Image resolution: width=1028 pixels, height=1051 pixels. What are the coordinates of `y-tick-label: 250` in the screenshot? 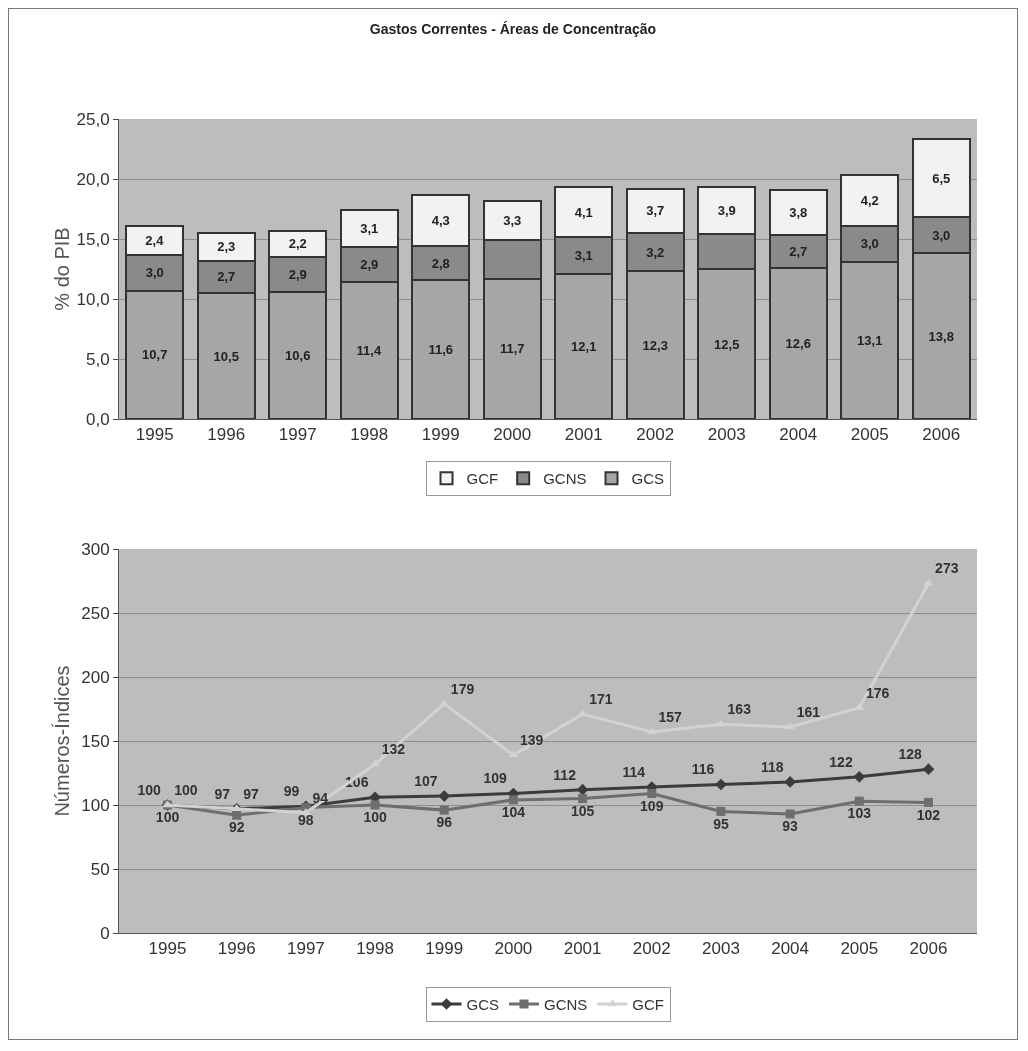 It's located at (95, 613).